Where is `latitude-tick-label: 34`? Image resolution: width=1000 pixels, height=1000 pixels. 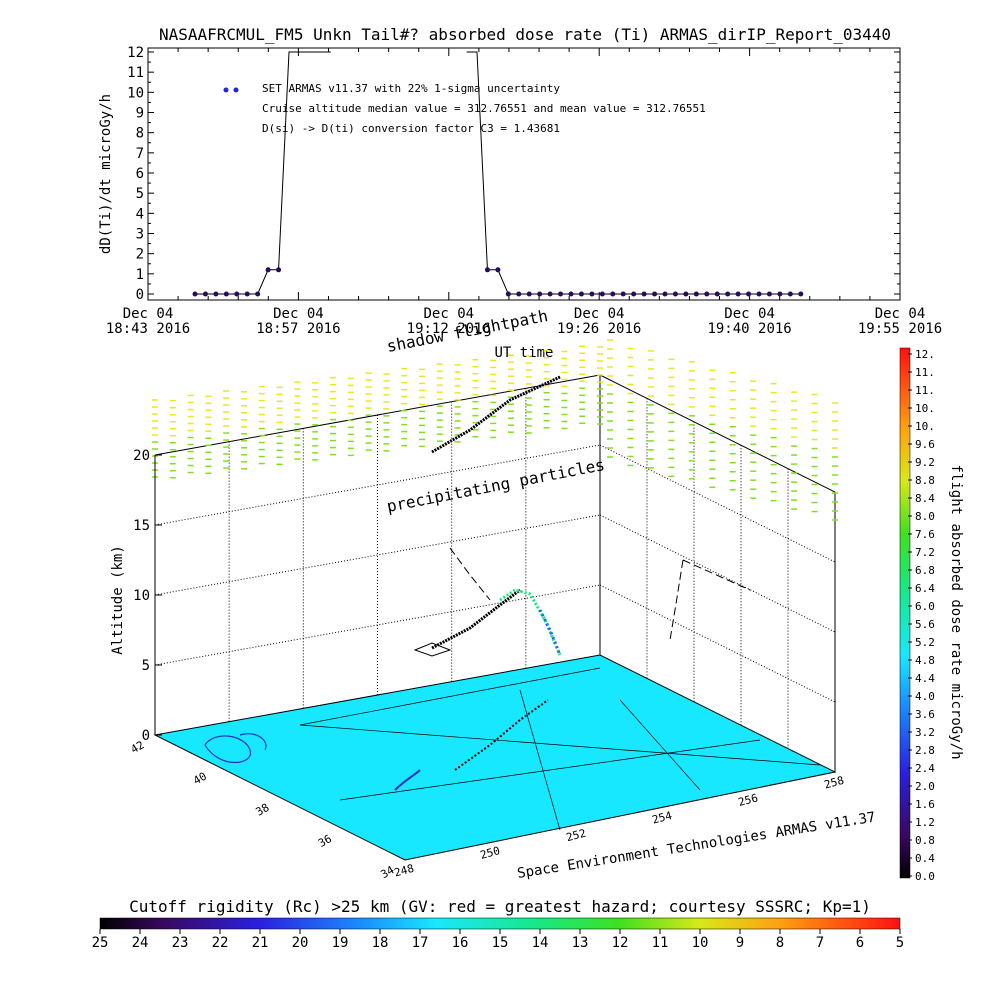 latitude-tick-label: 34 is located at coordinates (388, 872).